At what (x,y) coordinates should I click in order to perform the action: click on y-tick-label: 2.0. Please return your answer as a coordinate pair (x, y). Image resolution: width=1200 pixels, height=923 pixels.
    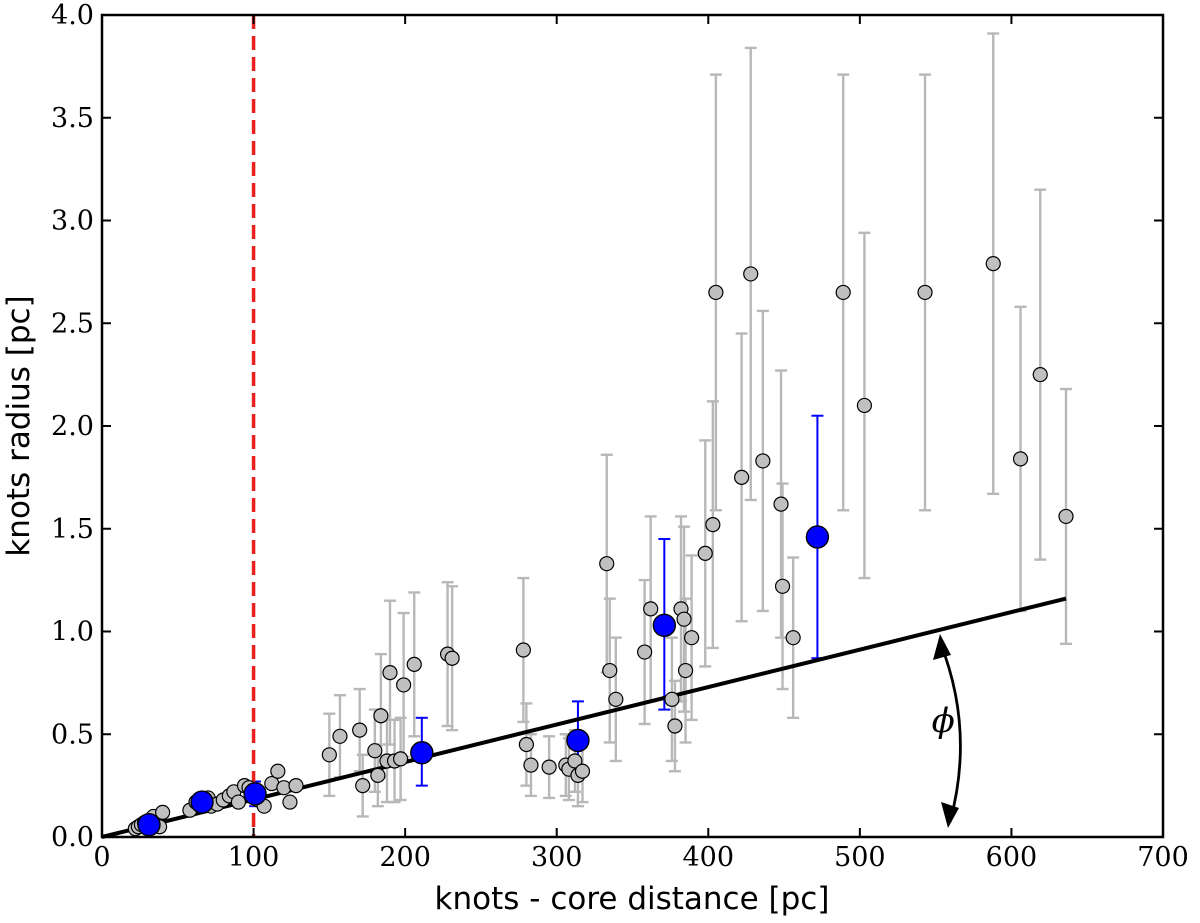
    Looking at the image, I should click on (72, 426).